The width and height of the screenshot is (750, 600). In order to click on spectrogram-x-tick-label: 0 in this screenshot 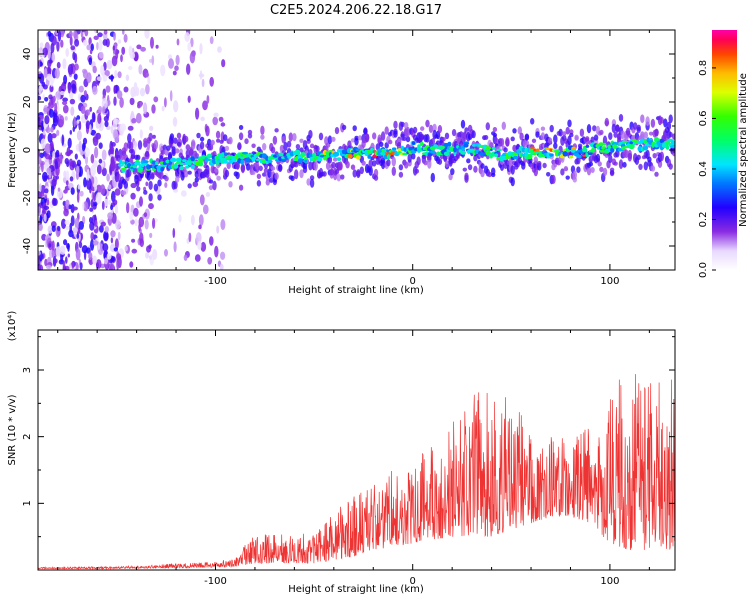, I will do `click(413, 281)`.